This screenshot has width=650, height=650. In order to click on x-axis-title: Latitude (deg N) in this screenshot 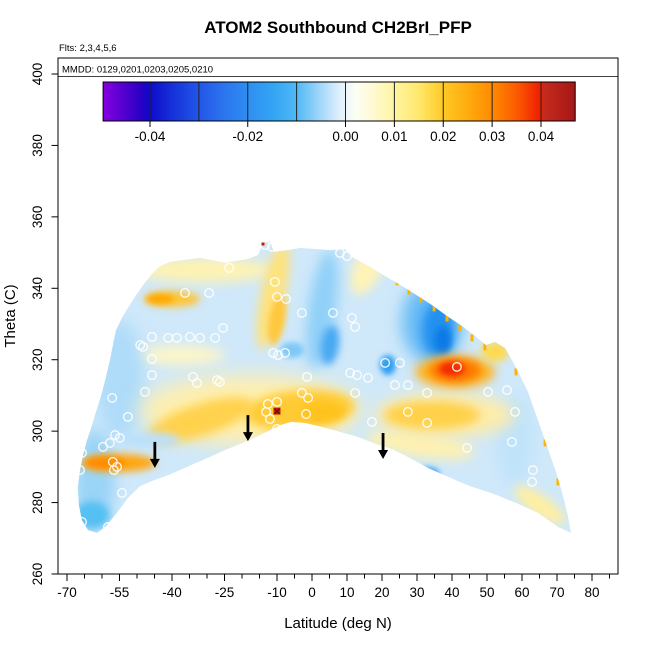, I will do `click(338, 623)`.